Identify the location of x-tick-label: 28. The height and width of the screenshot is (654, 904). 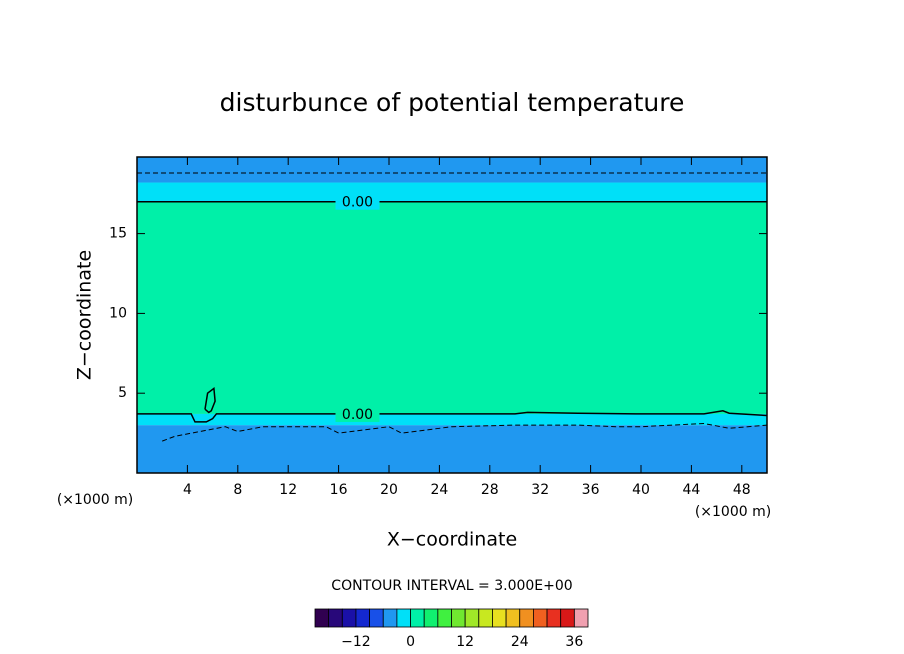
(490, 490).